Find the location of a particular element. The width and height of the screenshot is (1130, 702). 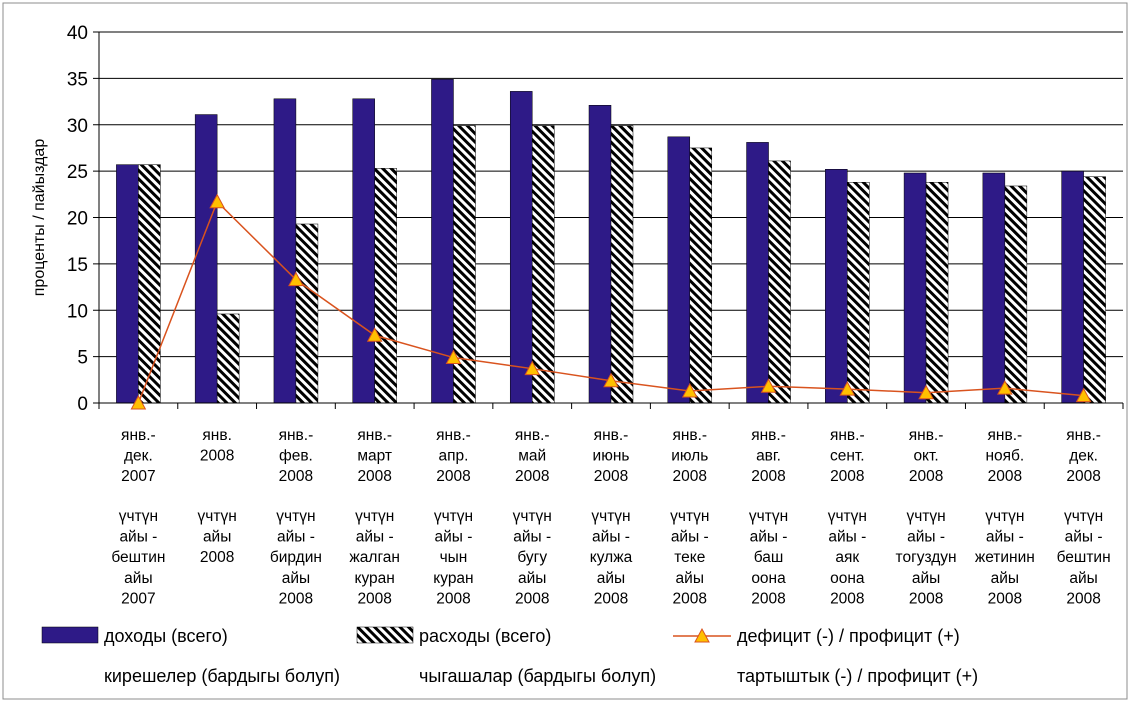

legend-label-secondary: кирешелер (бардыгы болуп) is located at coordinates (222, 676).